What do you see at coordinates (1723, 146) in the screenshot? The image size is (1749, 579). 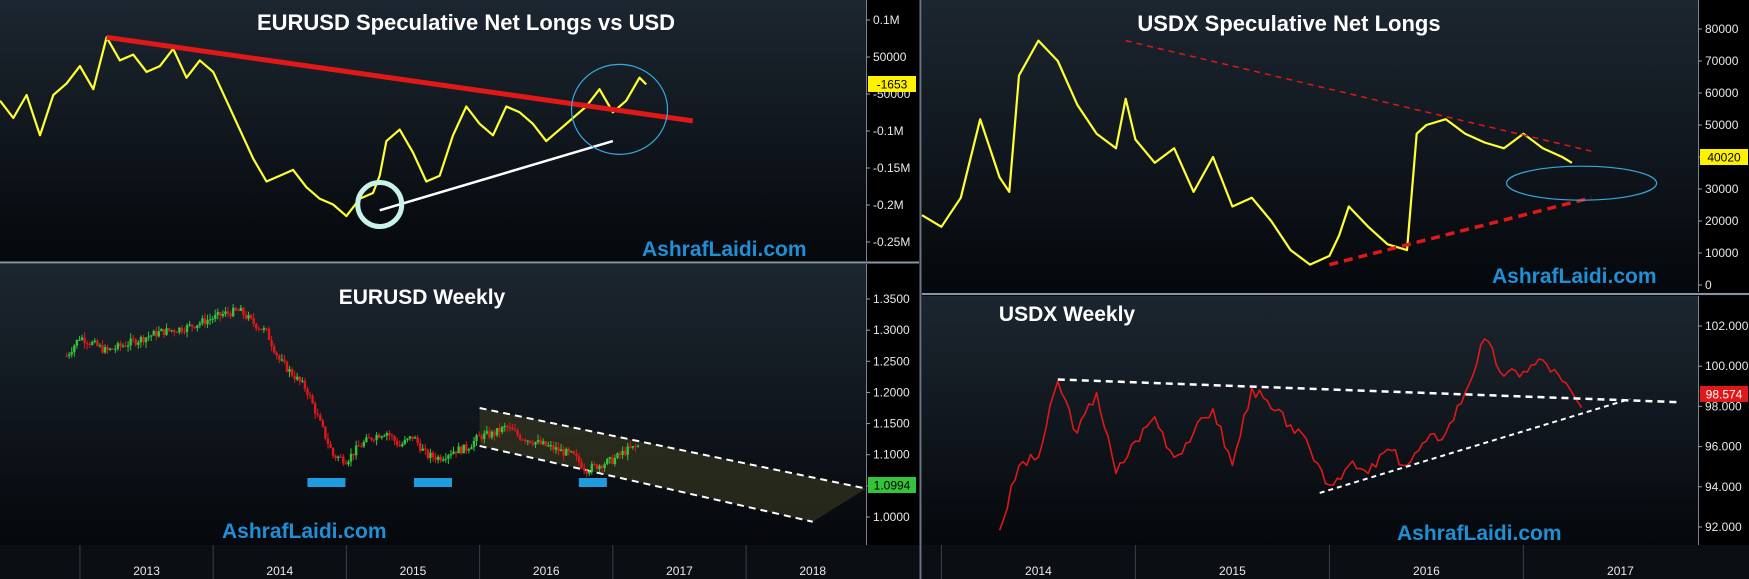 I see `axis-strip-tr` at bounding box center [1723, 146].